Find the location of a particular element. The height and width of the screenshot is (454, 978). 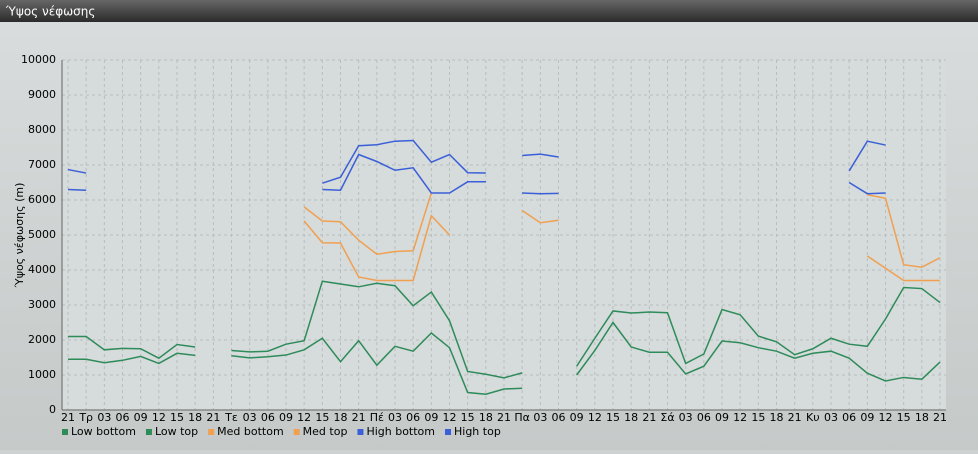

window-title: Ύψος νέφωσης is located at coordinates (50, 12).